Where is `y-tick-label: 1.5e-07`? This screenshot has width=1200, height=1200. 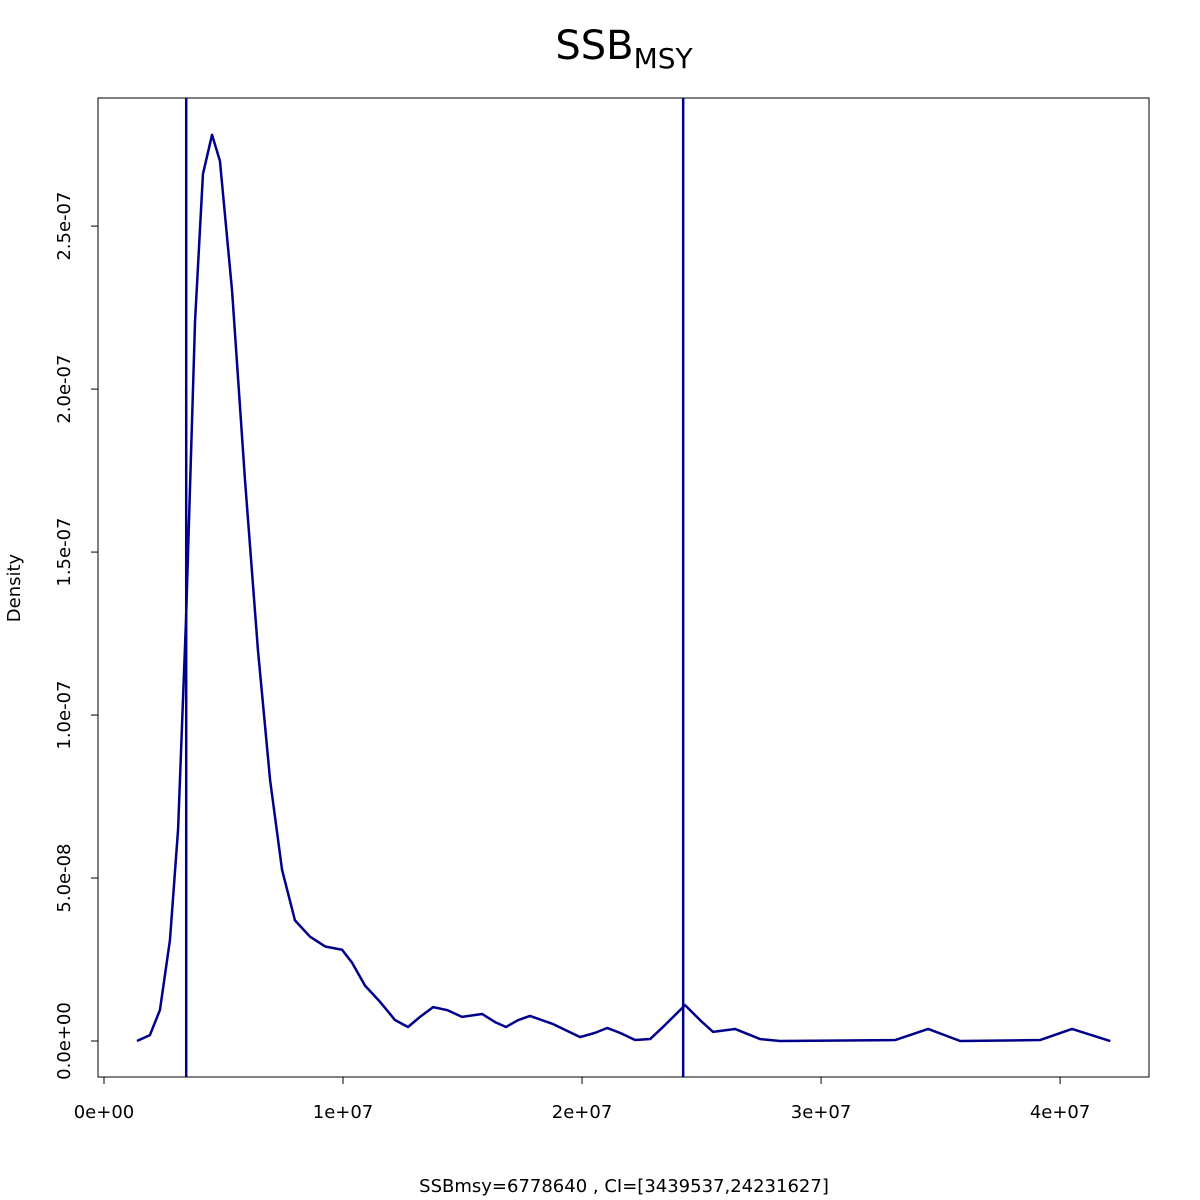 y-tick-label: 1.5e-07 is located at coordinates (64, 552).